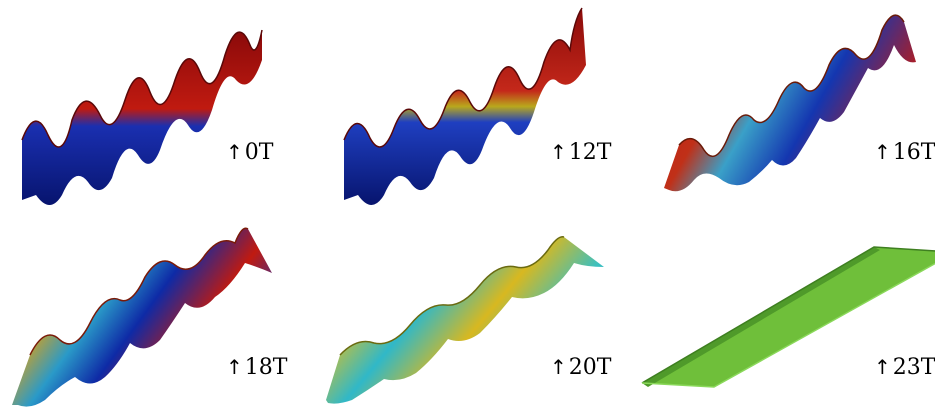 The image size is (935, 410). I want to click on panel-label-0t: ↑0T, so click(250, 152).